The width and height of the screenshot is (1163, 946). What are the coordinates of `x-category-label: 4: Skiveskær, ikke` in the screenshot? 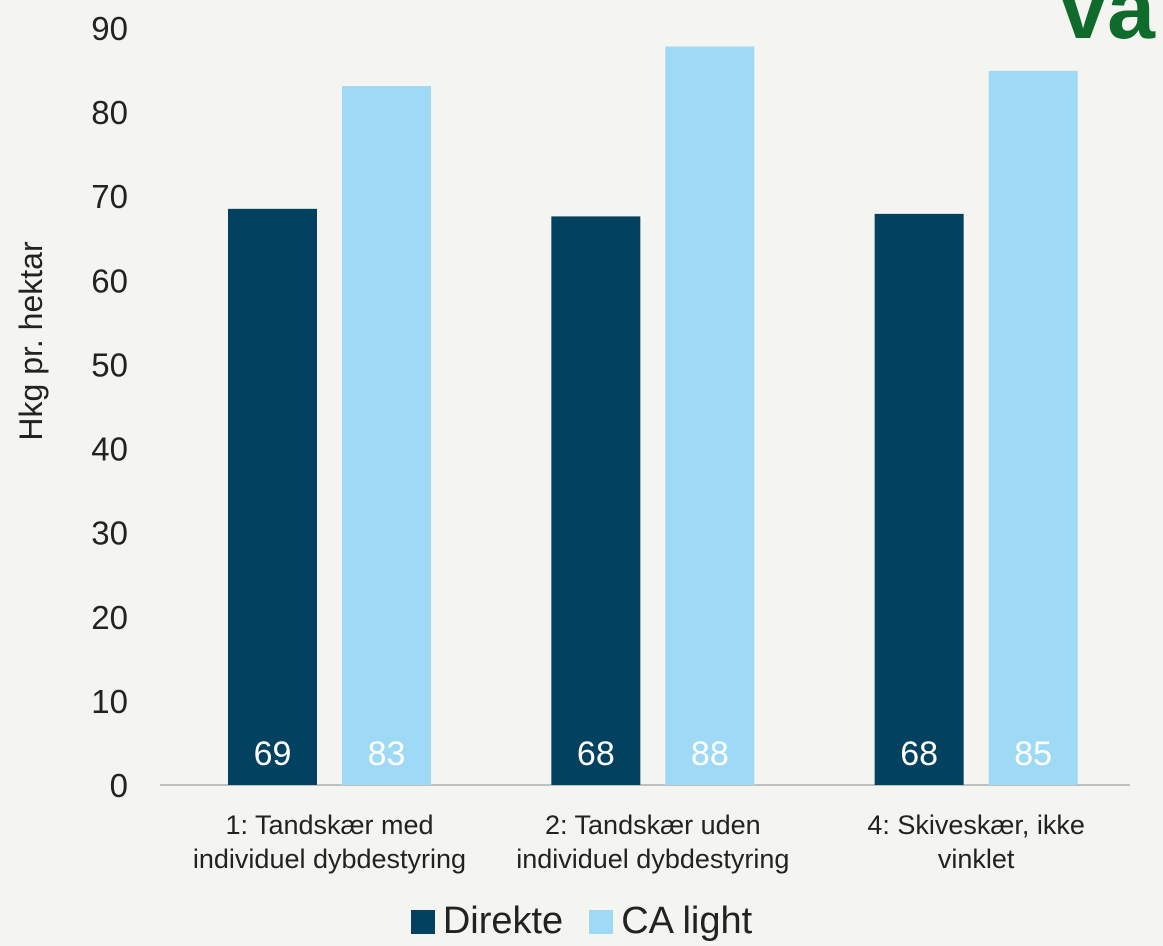 It's located at (976, 825).